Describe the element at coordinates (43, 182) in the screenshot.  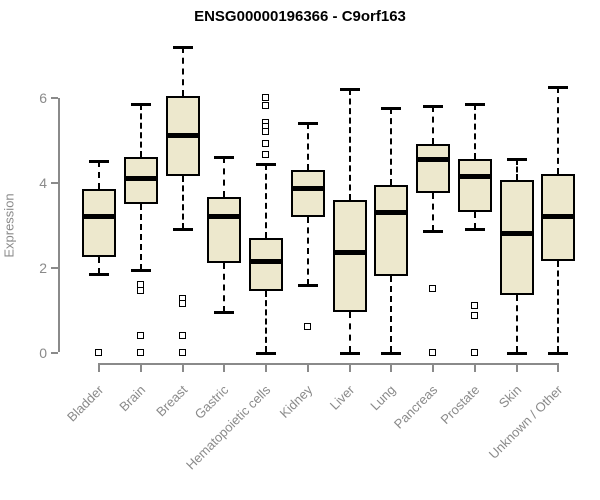
I see `y-tick-label-4: 4` at that location.